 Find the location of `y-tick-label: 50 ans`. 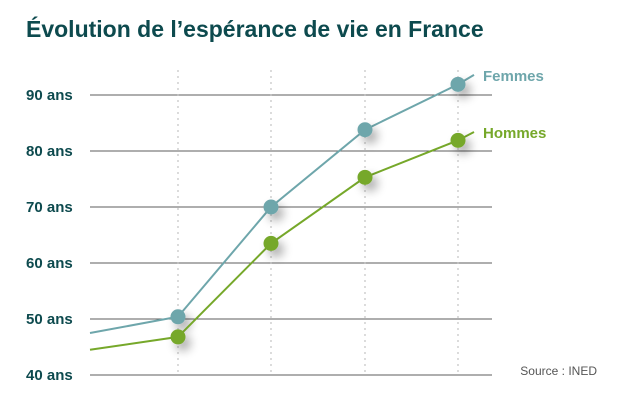

y-tick-label: 50 ans is located at coordinates (49, 319).